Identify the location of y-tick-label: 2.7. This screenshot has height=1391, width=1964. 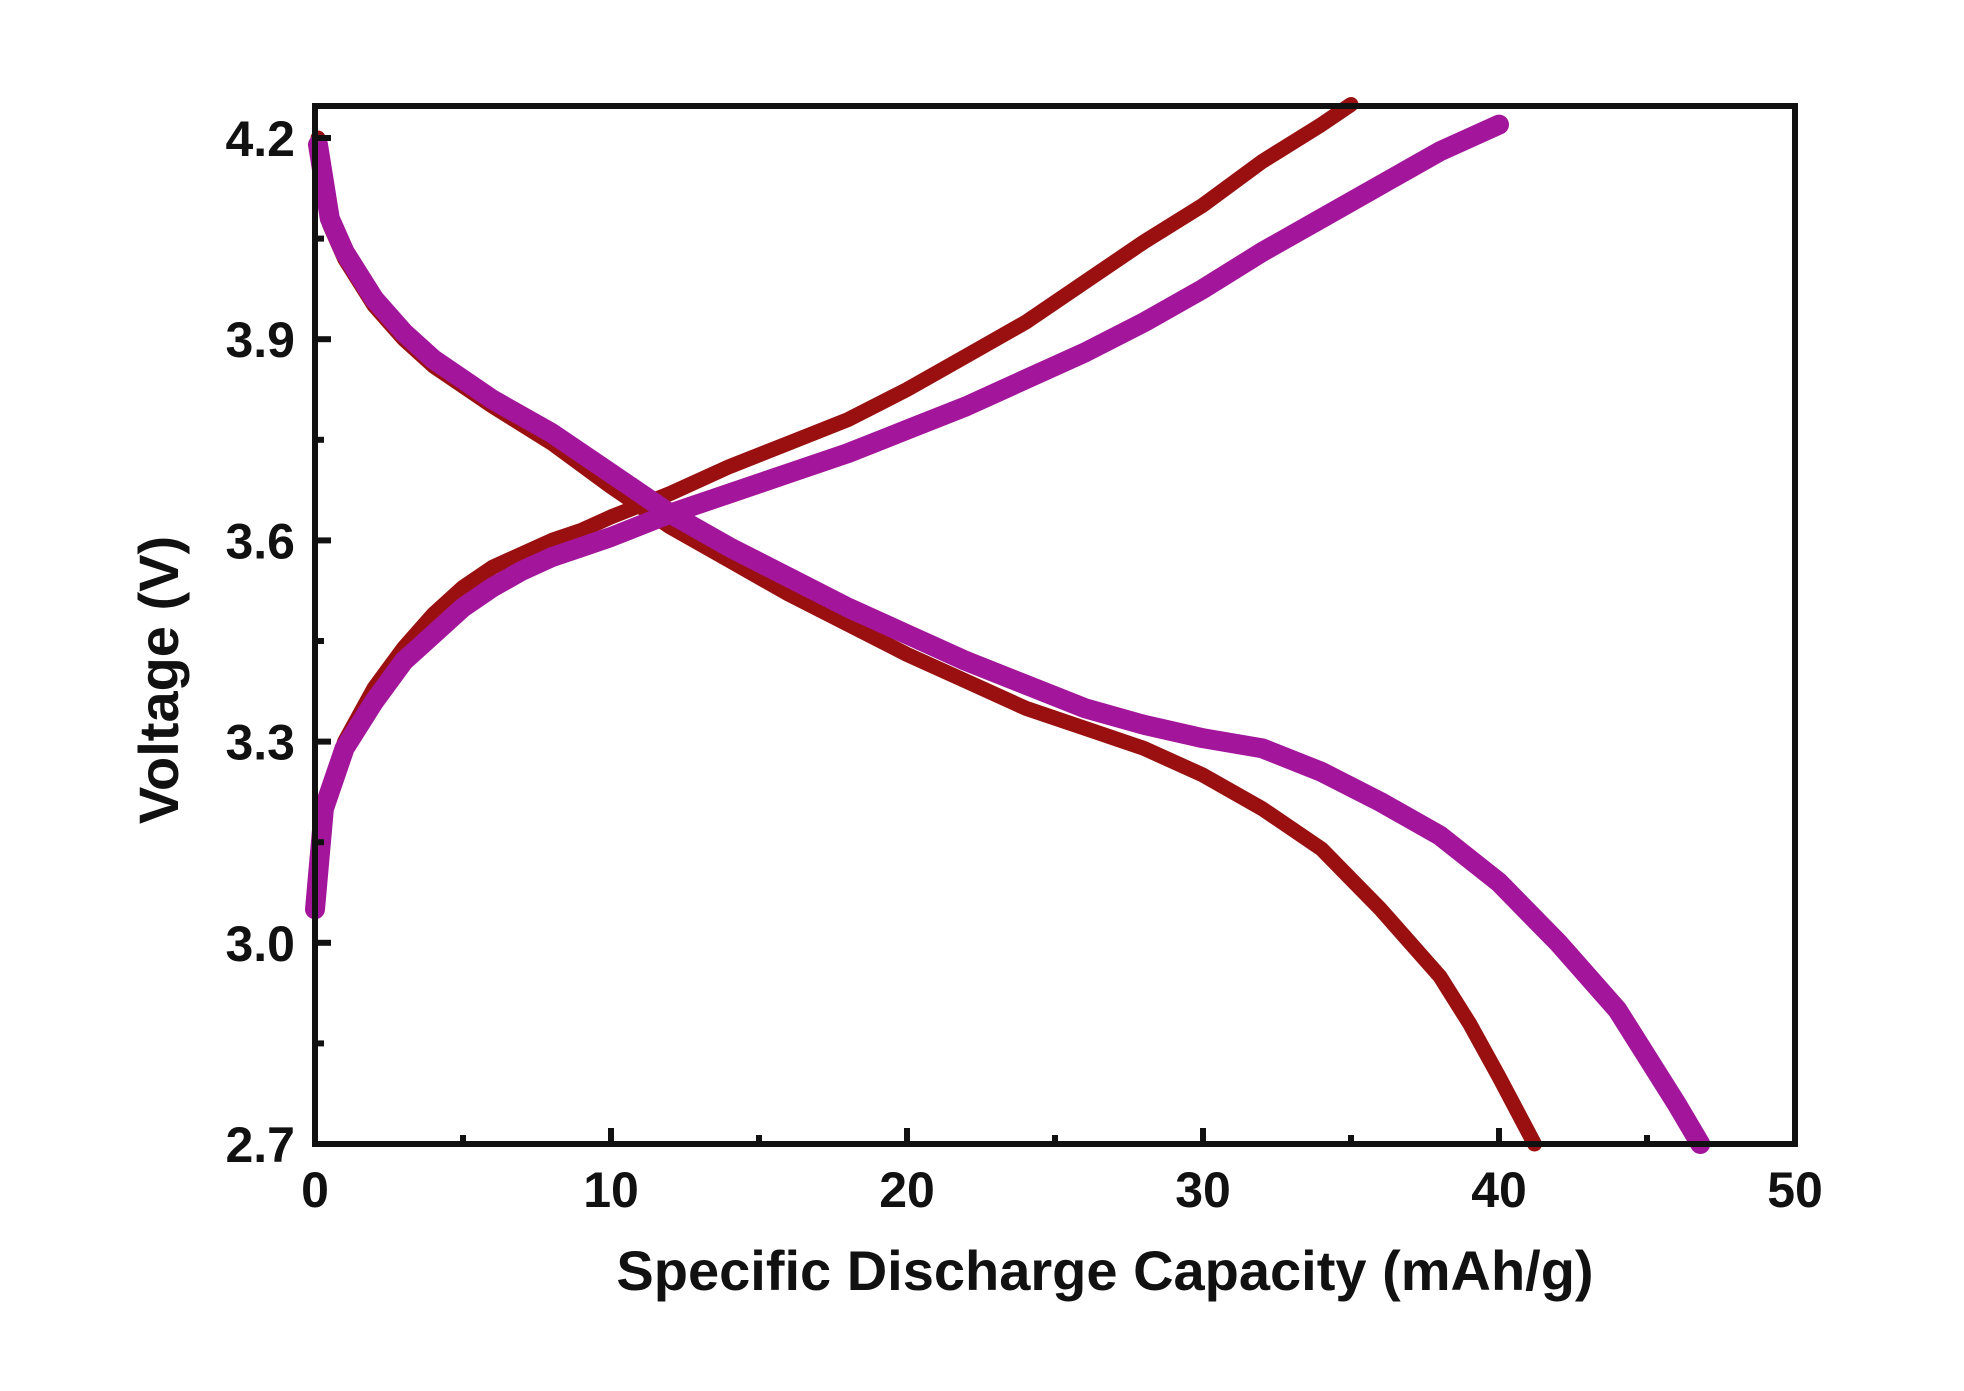
(260, 1145).